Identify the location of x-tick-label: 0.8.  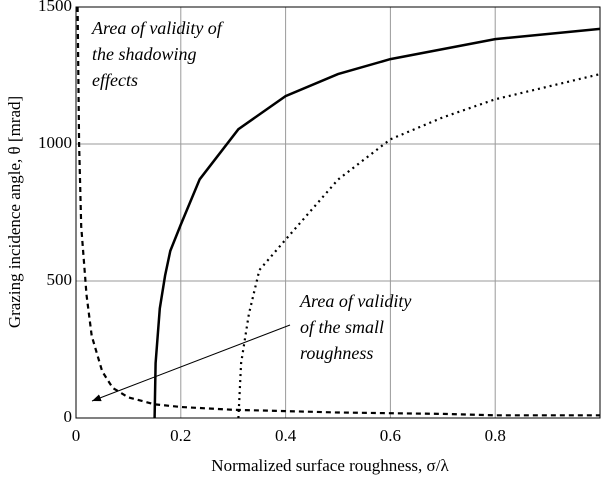
(495, 435).